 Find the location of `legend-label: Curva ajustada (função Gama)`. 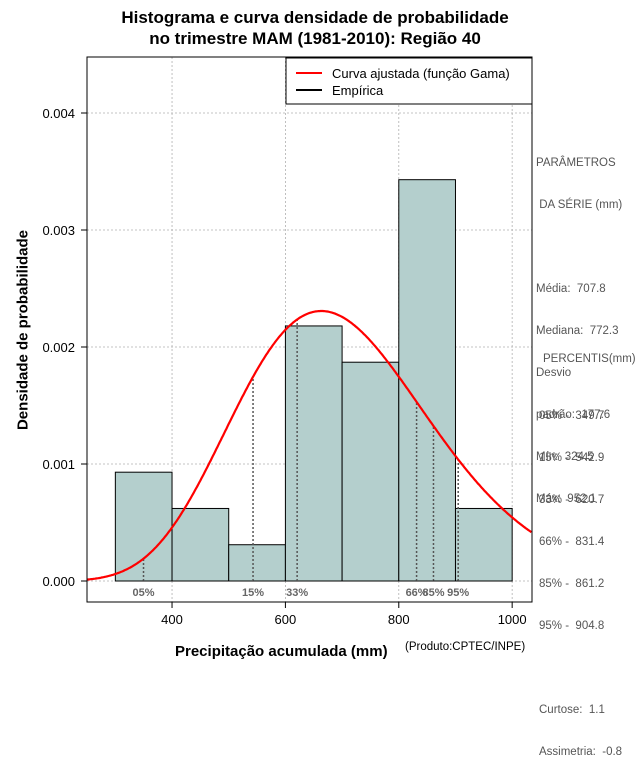

legend-label: Curva ajustada (função Gama) is located at coordinates (421, 73).